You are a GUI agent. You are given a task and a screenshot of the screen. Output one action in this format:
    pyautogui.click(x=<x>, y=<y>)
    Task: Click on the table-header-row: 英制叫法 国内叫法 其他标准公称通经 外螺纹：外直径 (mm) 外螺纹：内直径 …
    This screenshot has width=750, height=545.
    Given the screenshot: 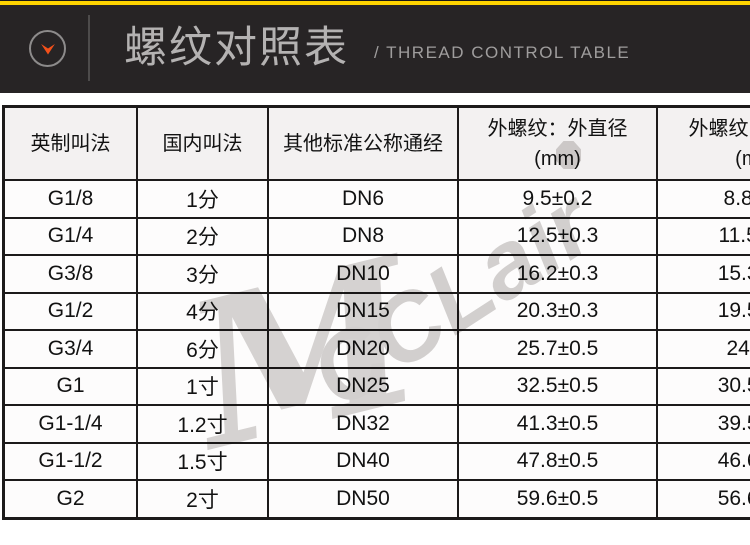 What is the action you would take?
    pyautogui.click(x=376, y=143)
    